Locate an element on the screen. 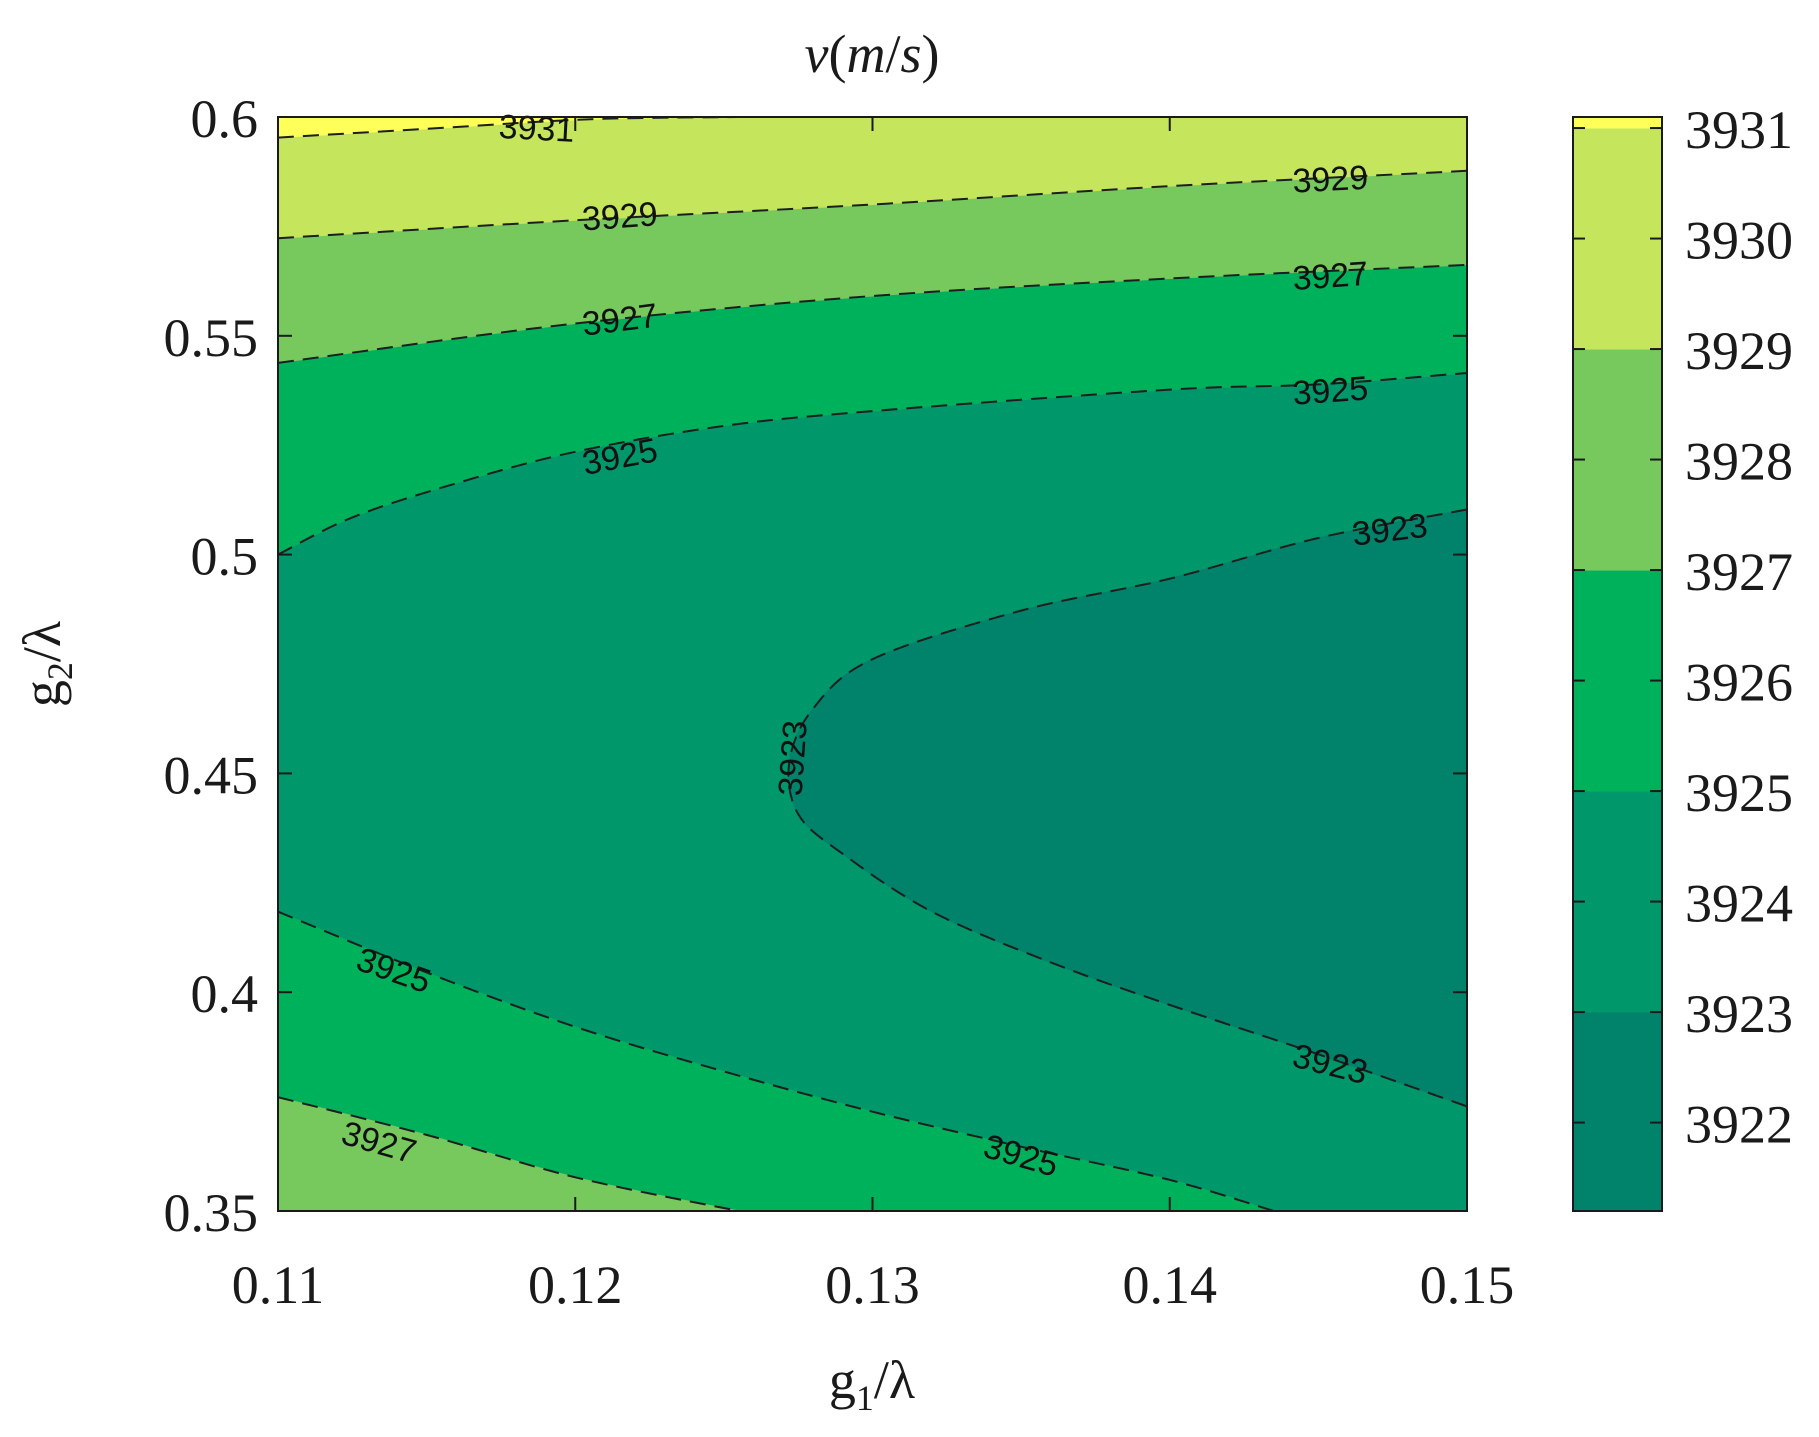  colorbar-tick-label: 3926 is located at coordinates (1739, 683).